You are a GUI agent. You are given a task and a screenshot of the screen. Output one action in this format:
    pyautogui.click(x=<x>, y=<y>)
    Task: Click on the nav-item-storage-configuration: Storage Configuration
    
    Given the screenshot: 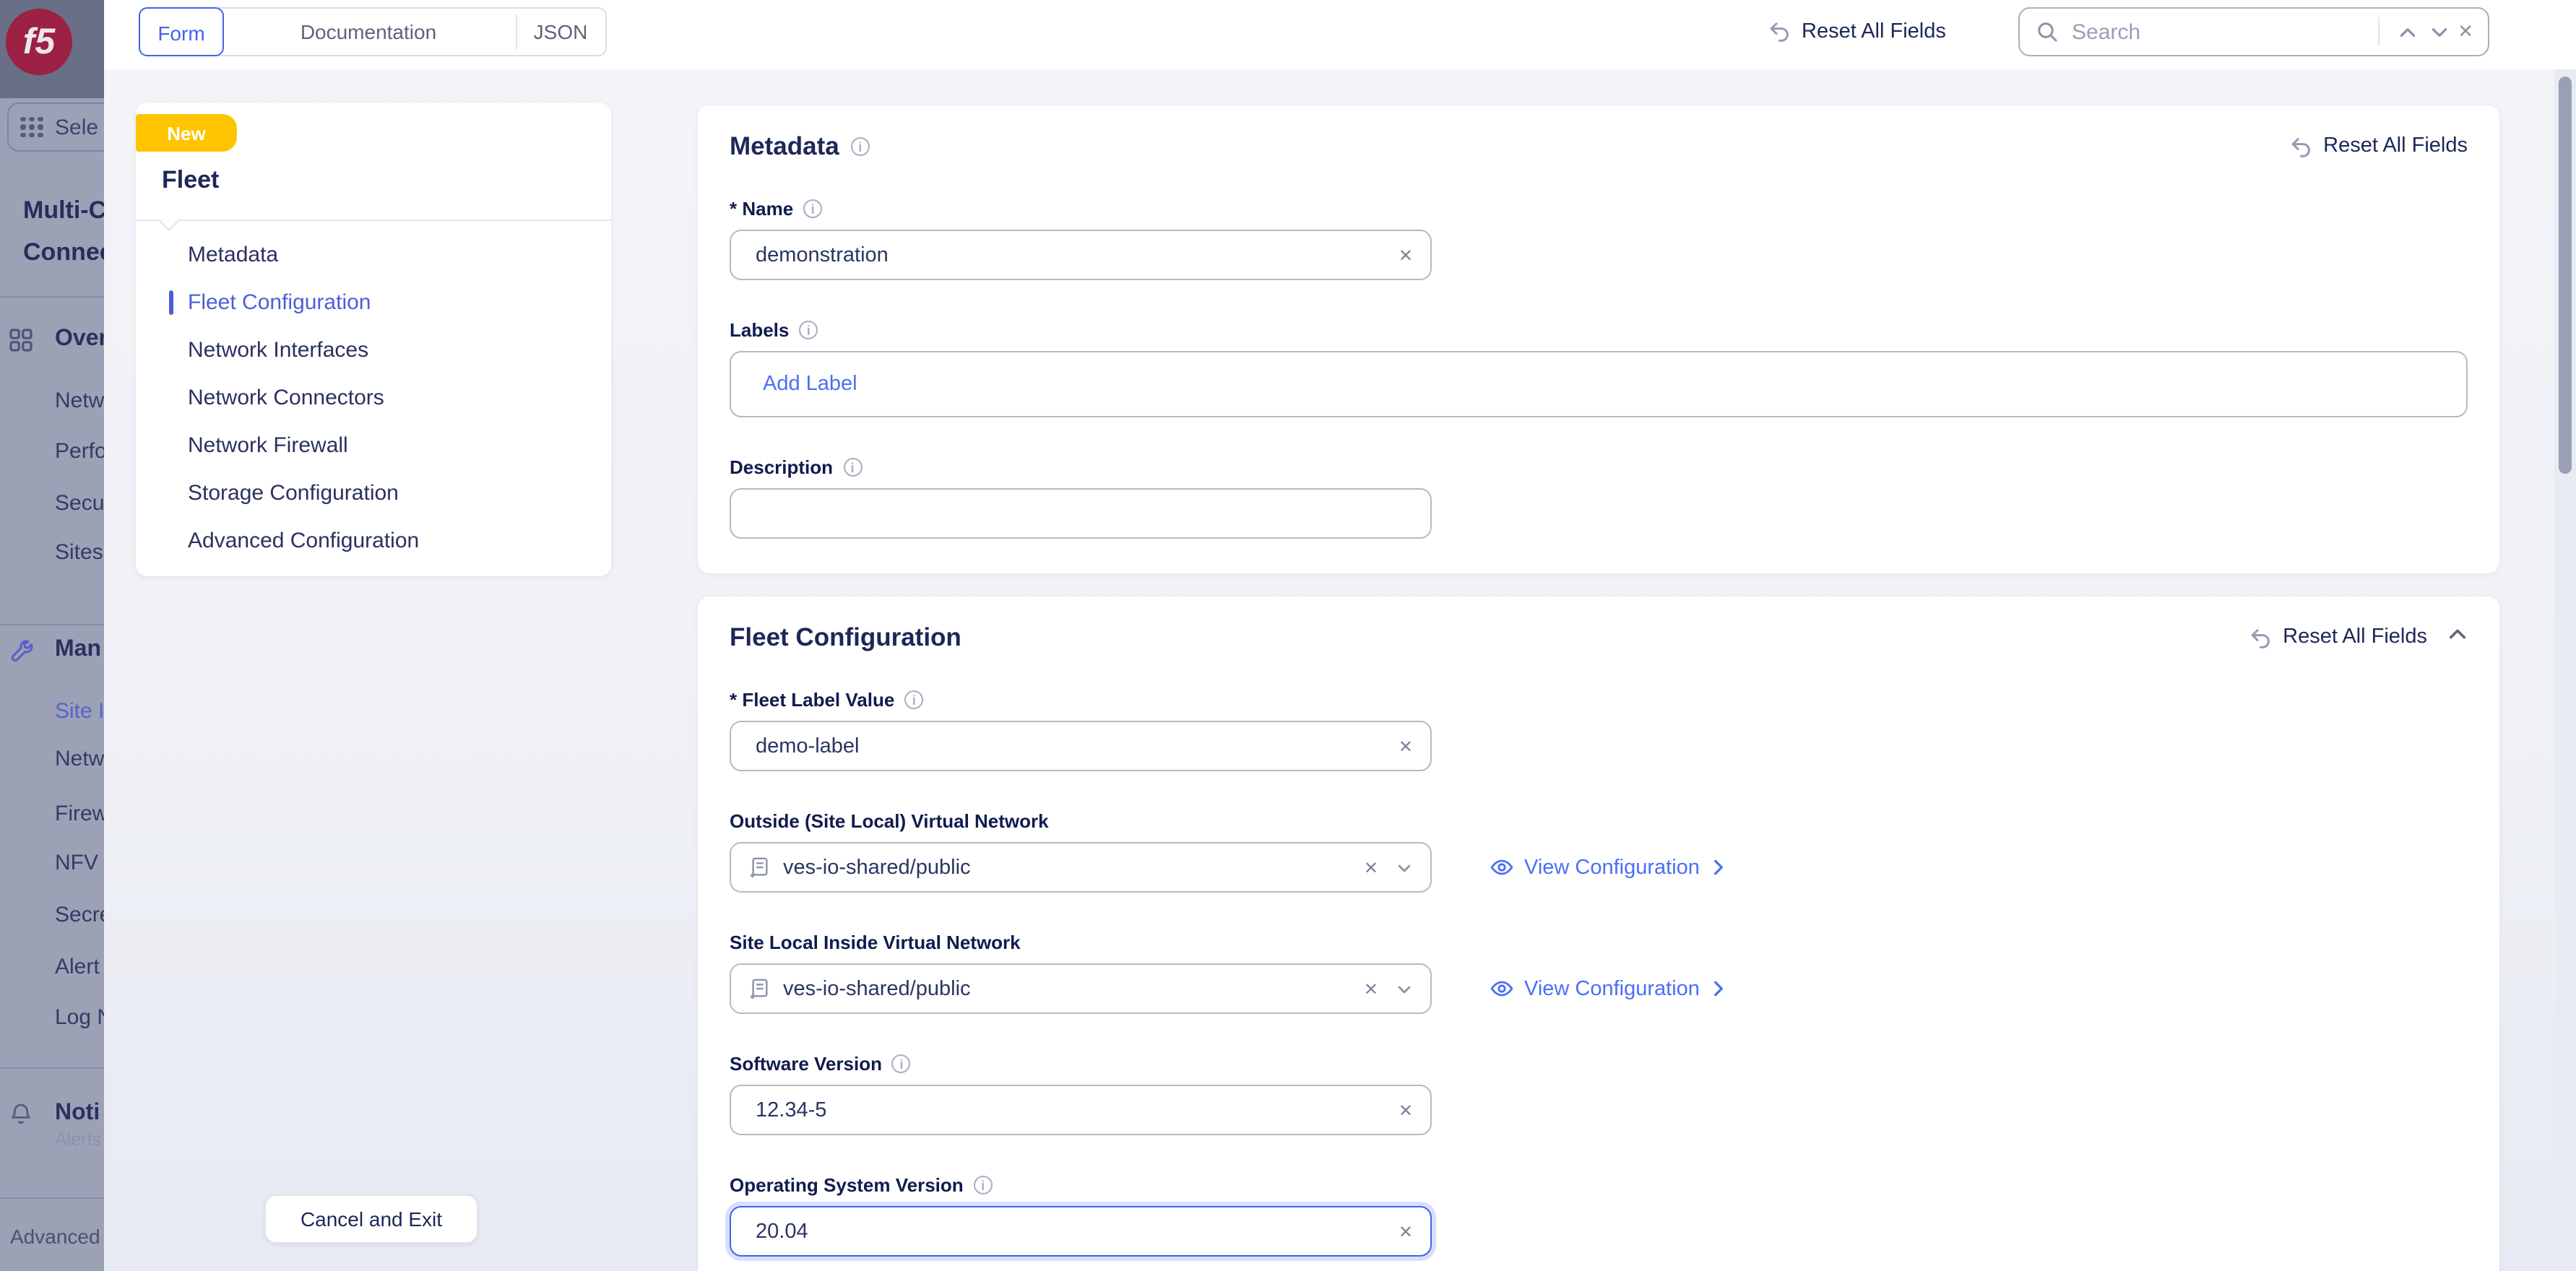 What is the action you would take?
    pyautogui.click(x=294, y=493)
    